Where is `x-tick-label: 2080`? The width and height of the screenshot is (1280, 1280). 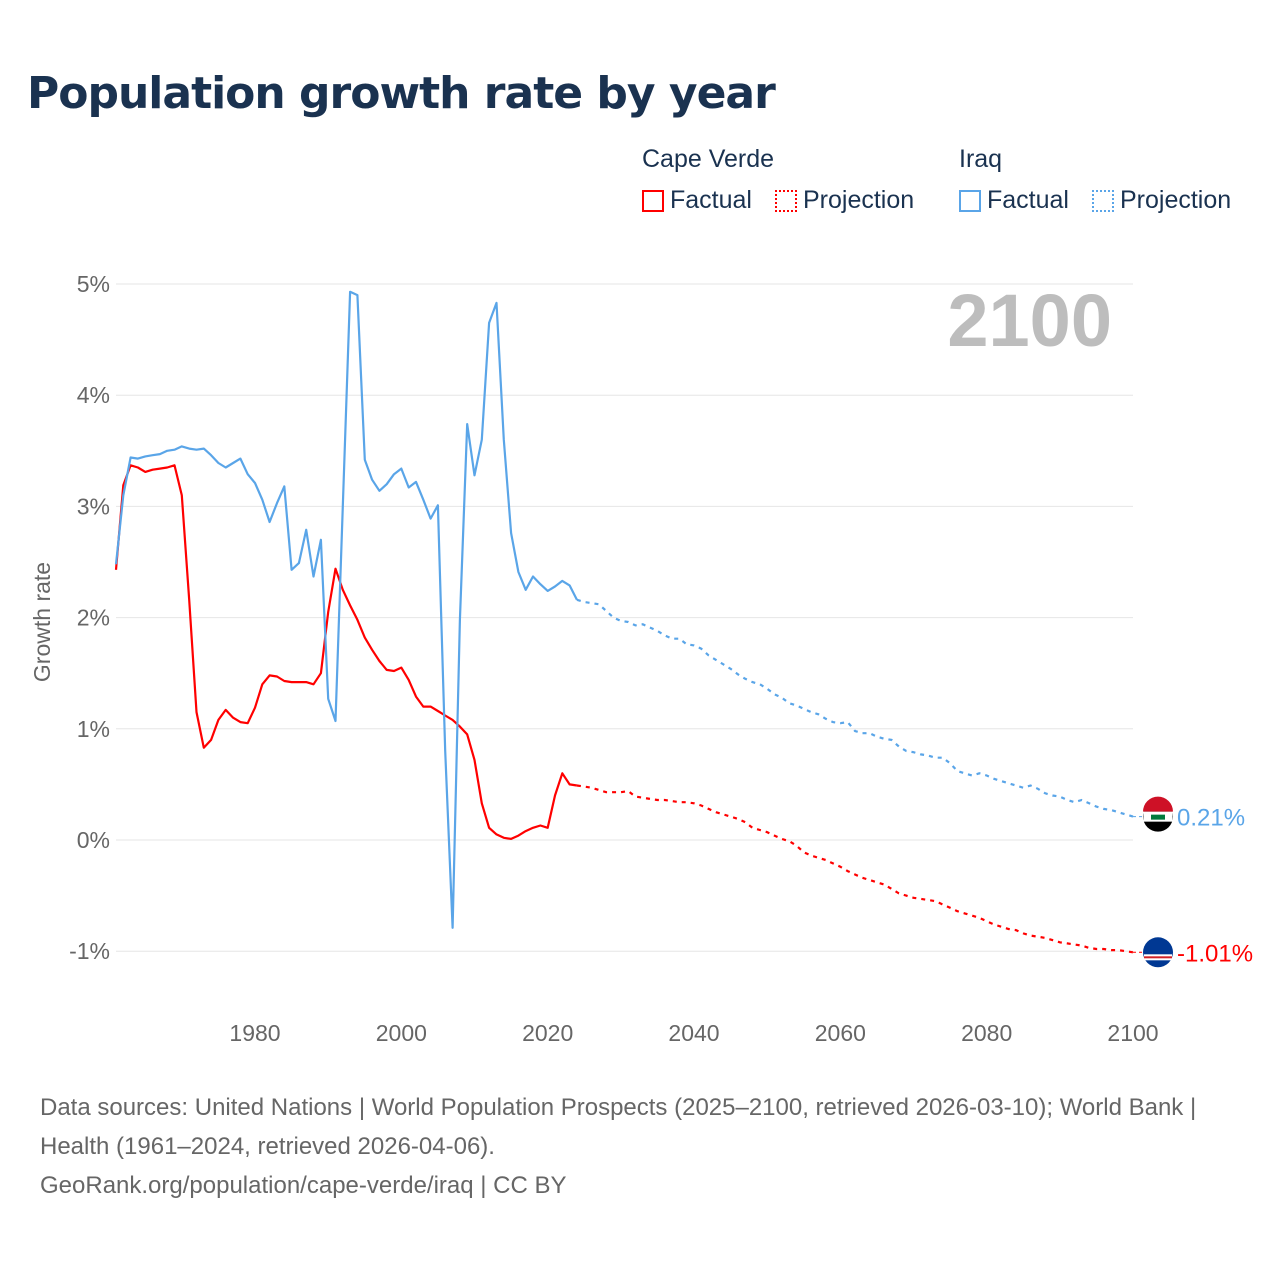
x-tick-label: 2080 is located at coordinates (986, 1033).